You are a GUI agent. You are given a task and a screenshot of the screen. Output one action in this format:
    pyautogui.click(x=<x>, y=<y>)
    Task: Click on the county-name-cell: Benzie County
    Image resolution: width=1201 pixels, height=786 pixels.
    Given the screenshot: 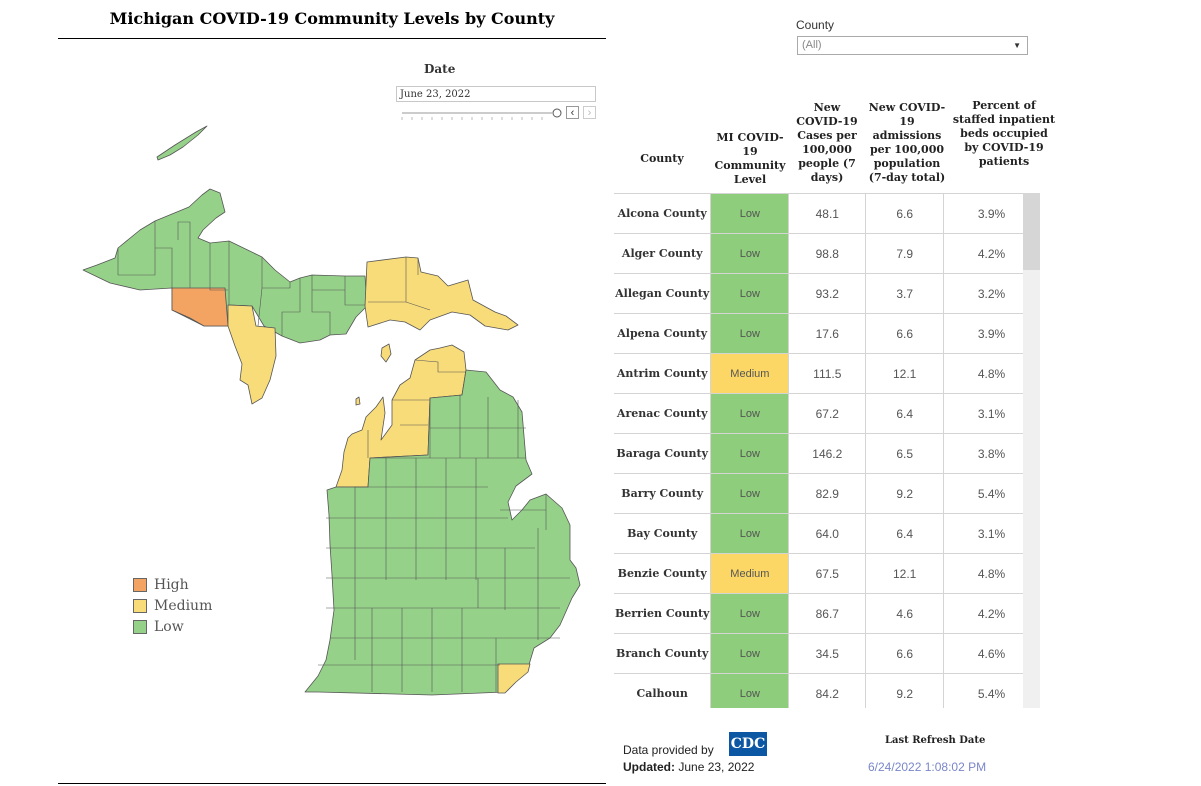 What is the action you would take?
    pyautogui.click(x=663, y=573)
    